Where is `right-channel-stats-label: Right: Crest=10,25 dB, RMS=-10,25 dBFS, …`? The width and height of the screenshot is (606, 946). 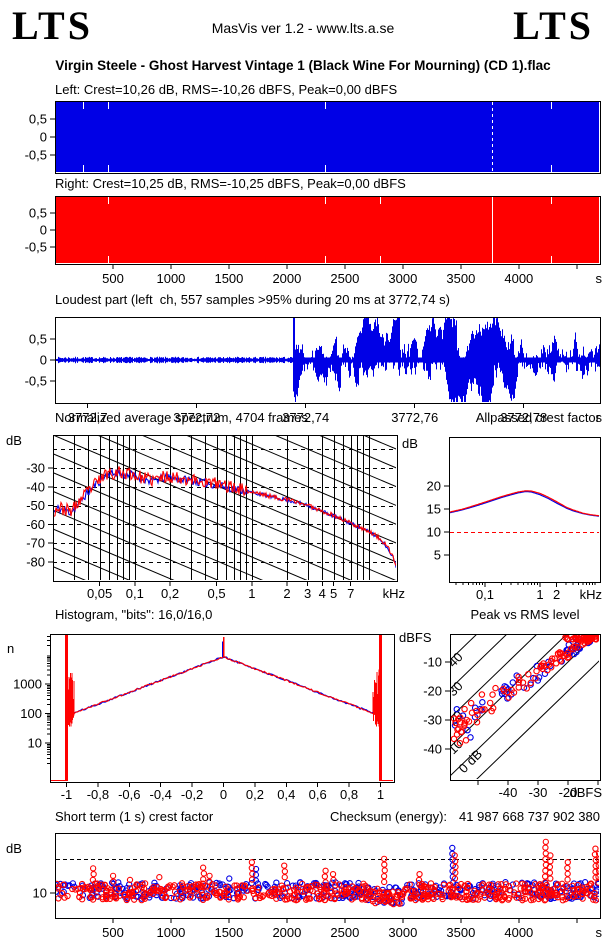 right-channel-stats-label: Right: Crest=10,25 dB, RMS=-10,25 dBFS, … is located at coordinates (230, 183).